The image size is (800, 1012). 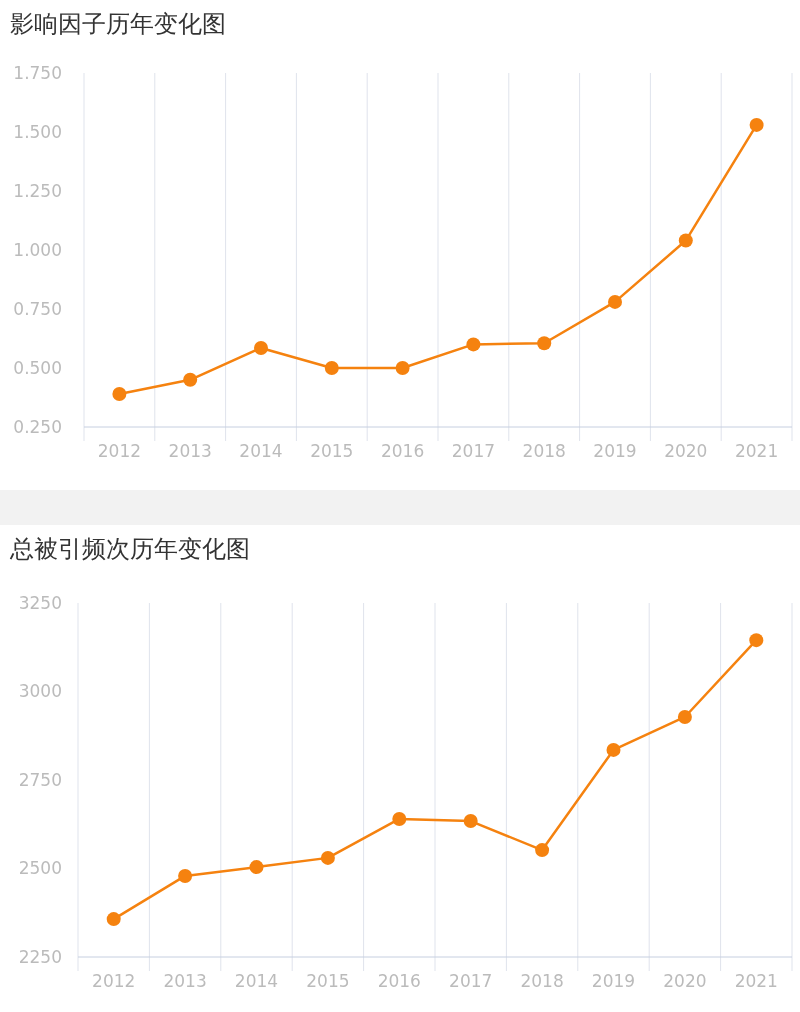 What do you see at coordinates (118, 24) in the screenshot?
I see `chart-title: 影响因子历年变化图` at bounding box center [118, 24].